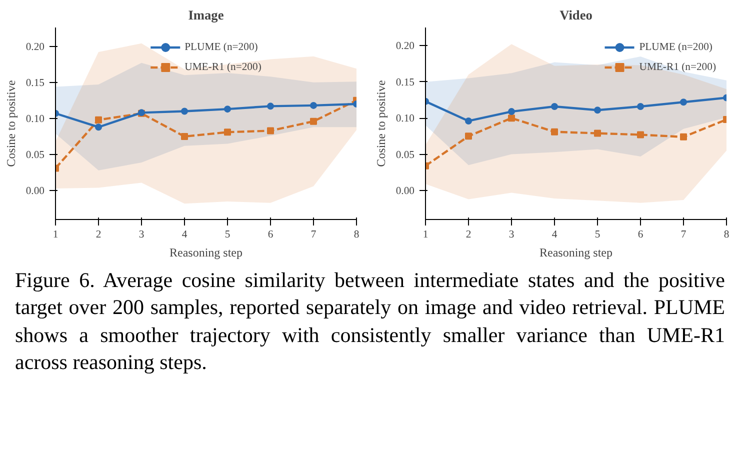 The height and width of the screenshot is (471, 746). I want to click on chart-title: Video, so click(576, 15).